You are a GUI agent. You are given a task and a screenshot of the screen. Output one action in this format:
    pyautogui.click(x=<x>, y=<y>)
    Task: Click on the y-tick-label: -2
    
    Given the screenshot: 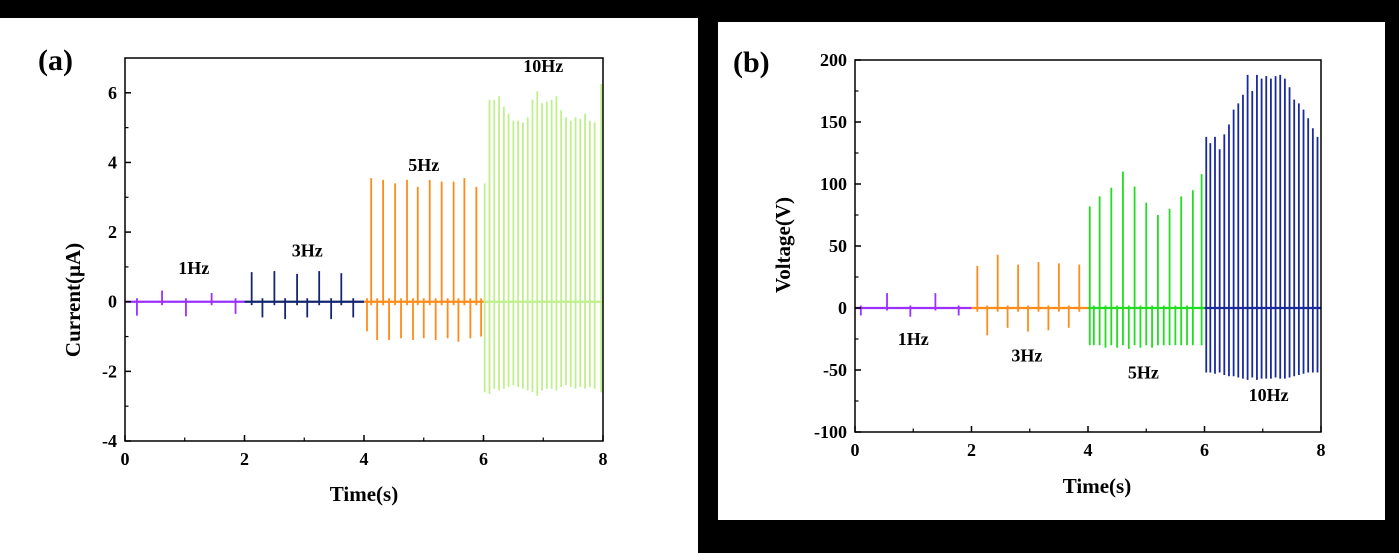 What is the action you would take?
    pyautogui.click(x=109, y=371)
    